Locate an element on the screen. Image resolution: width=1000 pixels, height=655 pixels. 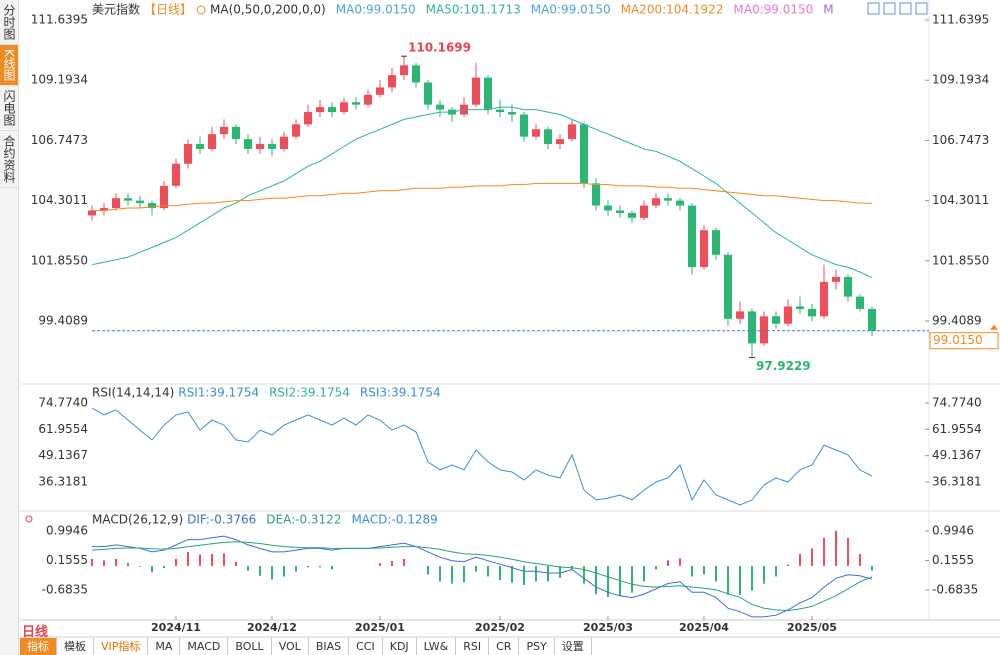
toolbar-button: CR is located at coordinates (504, 646).